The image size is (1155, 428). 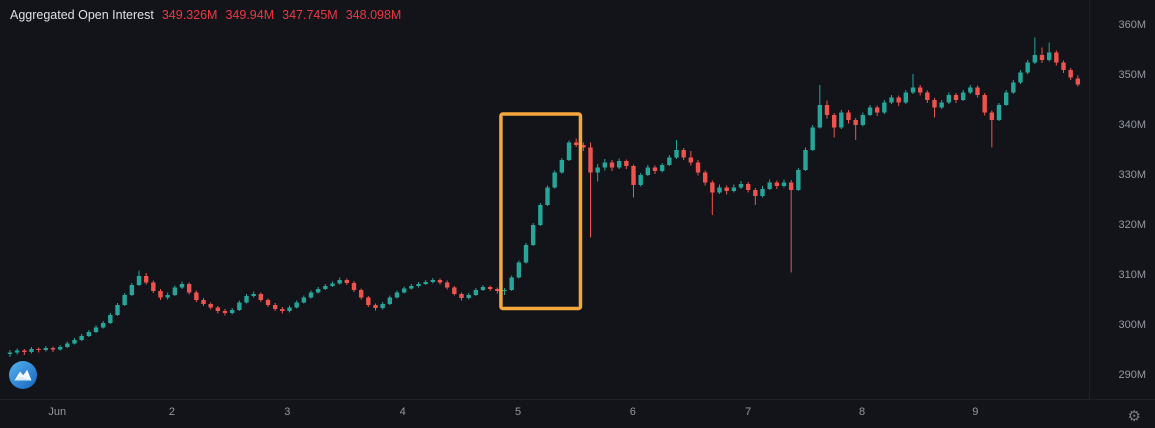 I want to click on coinglass-logo-icon, so click(x=23, y=375).